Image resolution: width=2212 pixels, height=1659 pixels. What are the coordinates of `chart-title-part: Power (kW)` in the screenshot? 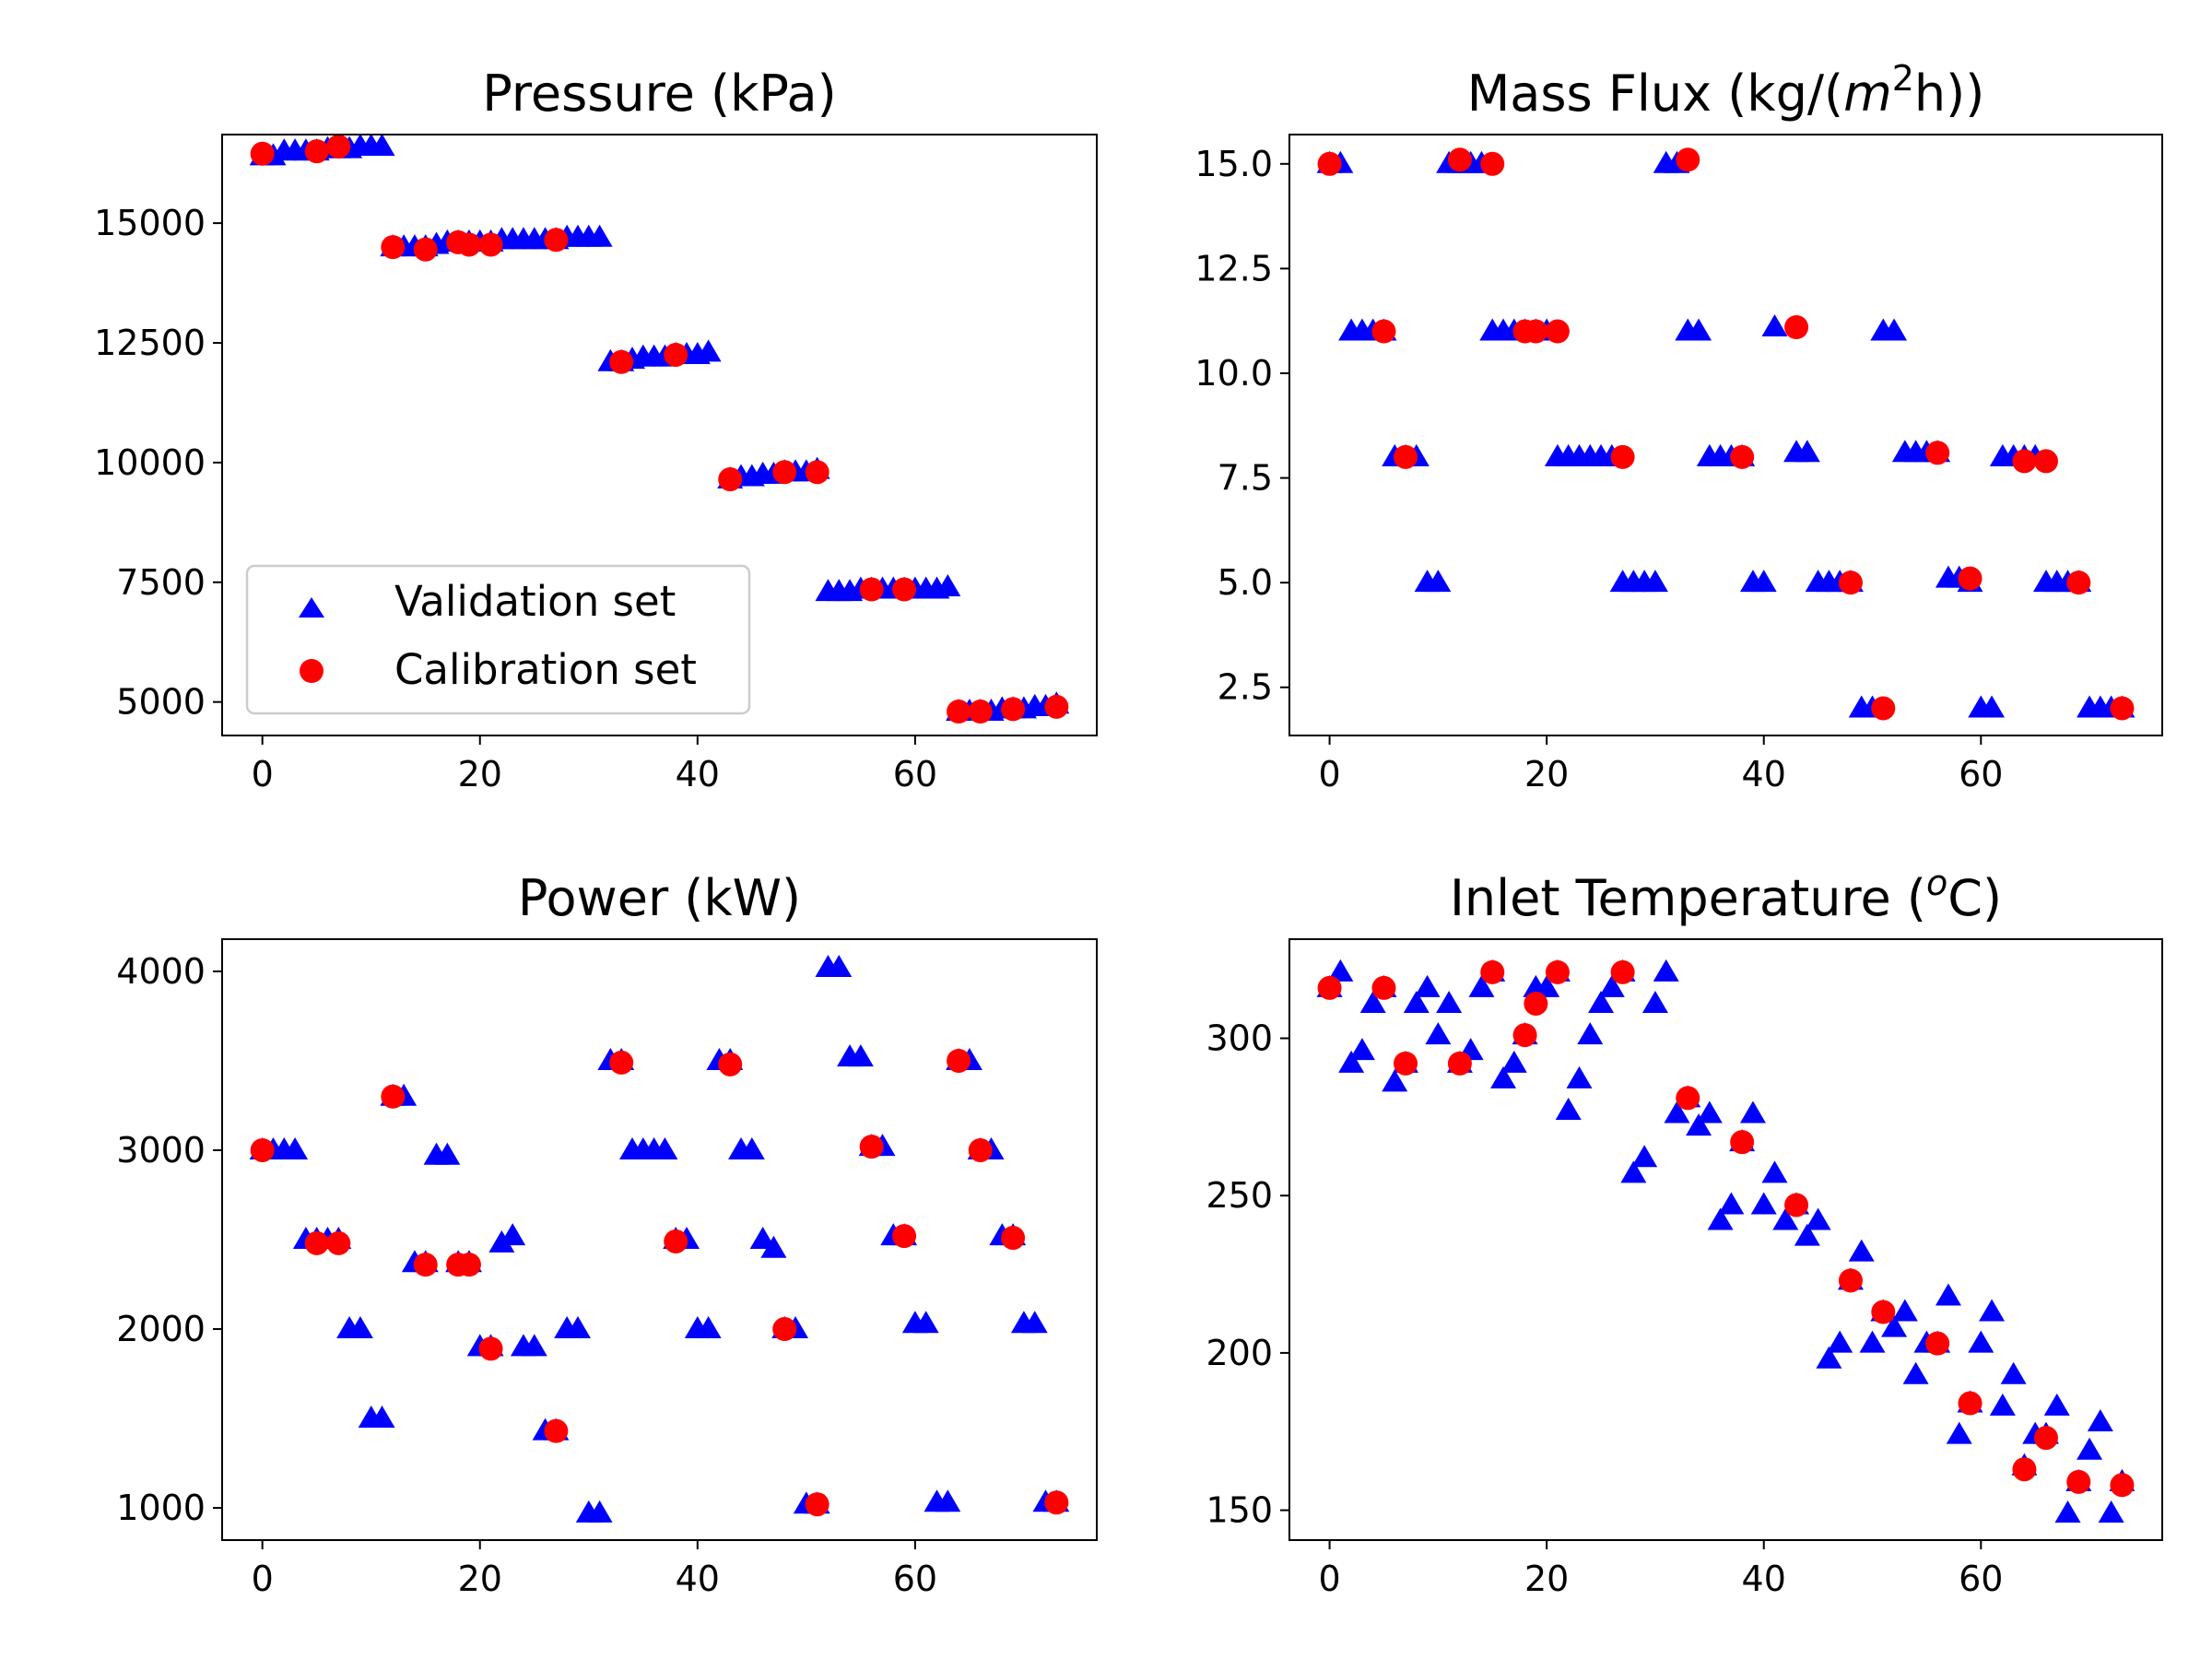 It's located at (659, 898).